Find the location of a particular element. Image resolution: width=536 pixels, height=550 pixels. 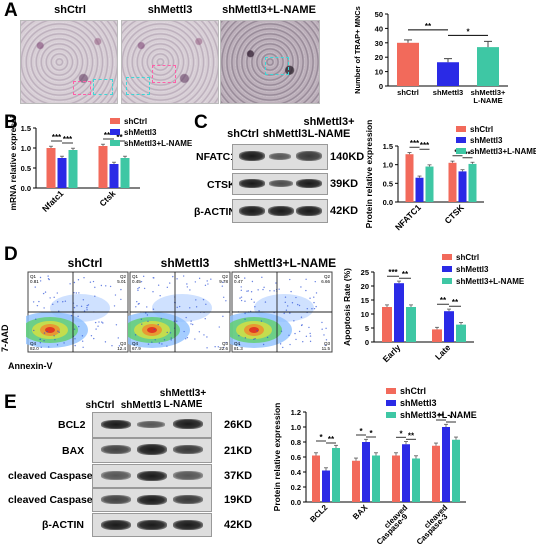

y-tick-label: 0.0 is located at coordinates (26, 188).